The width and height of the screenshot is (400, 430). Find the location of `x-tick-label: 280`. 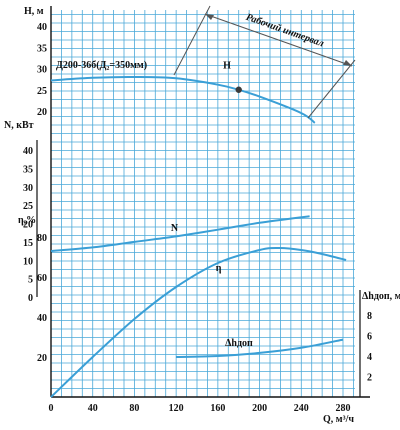

x-tick-label: 280 is located at coordinates (343, 408).